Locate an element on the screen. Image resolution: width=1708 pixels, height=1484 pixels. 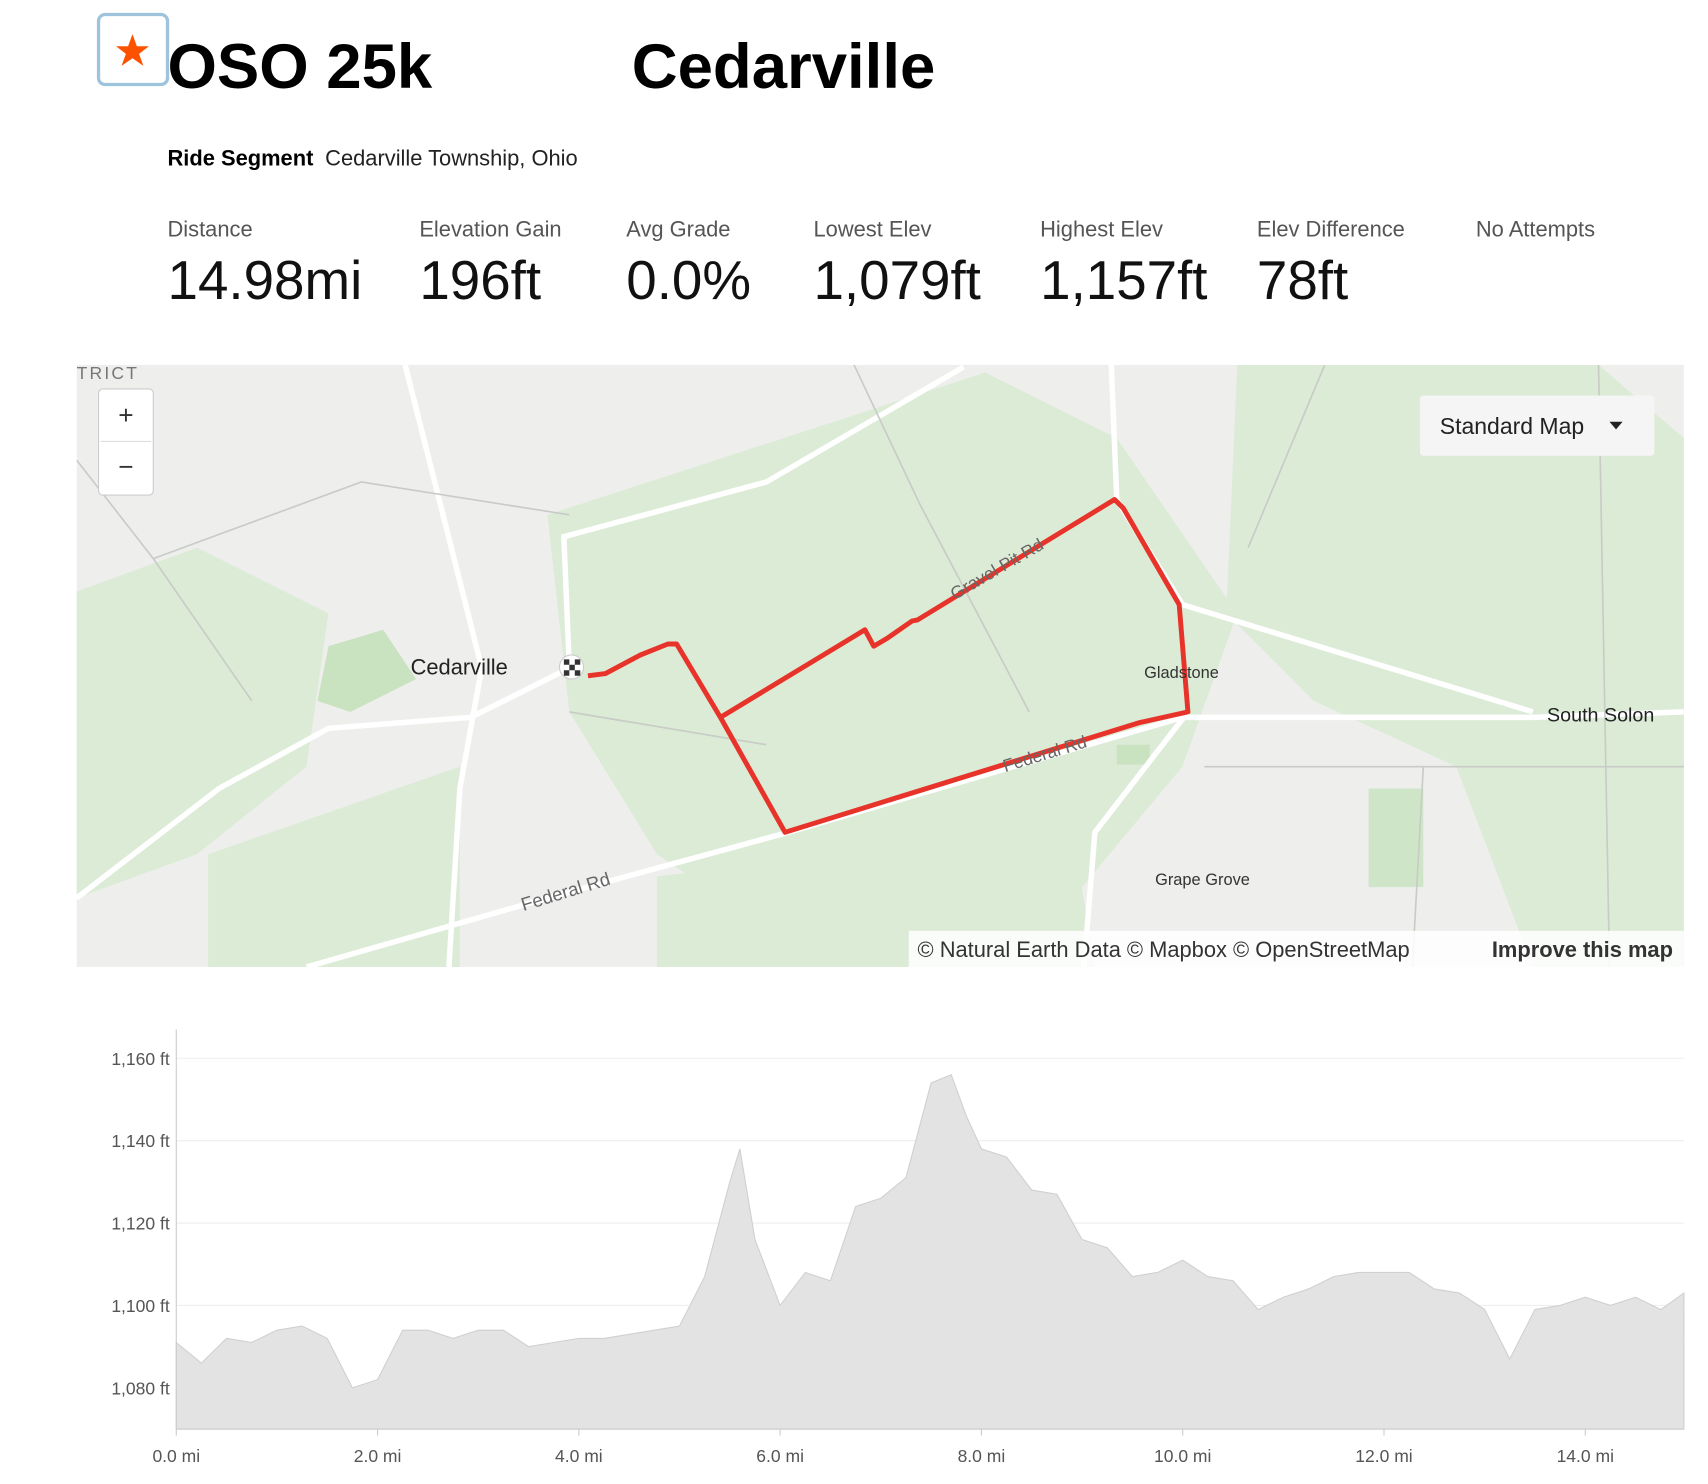
stat-value: 78ft is located at coordinates (1302, 280).